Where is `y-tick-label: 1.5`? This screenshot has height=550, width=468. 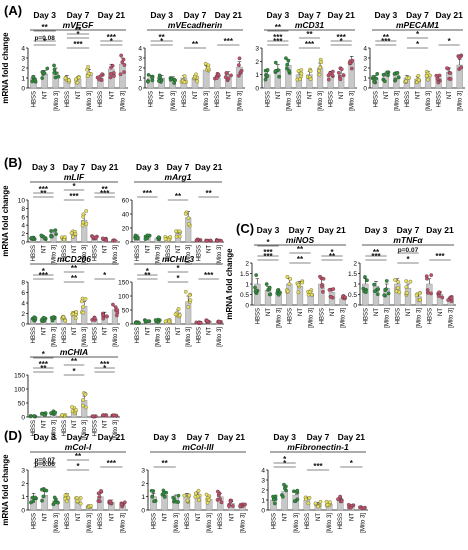
y-tick-label: 1.5 is located at coordinates (244, 274).